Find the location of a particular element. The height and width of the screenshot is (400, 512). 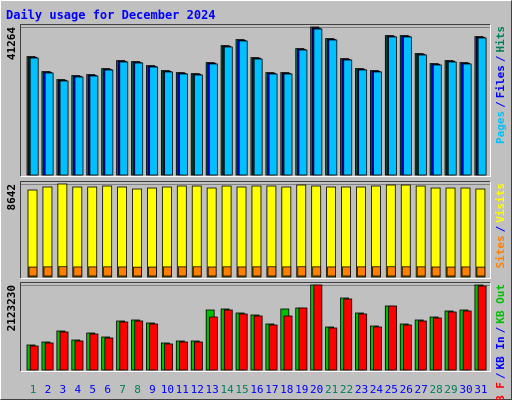

x-tick-label: 30 is located at coordinates (465, 389).